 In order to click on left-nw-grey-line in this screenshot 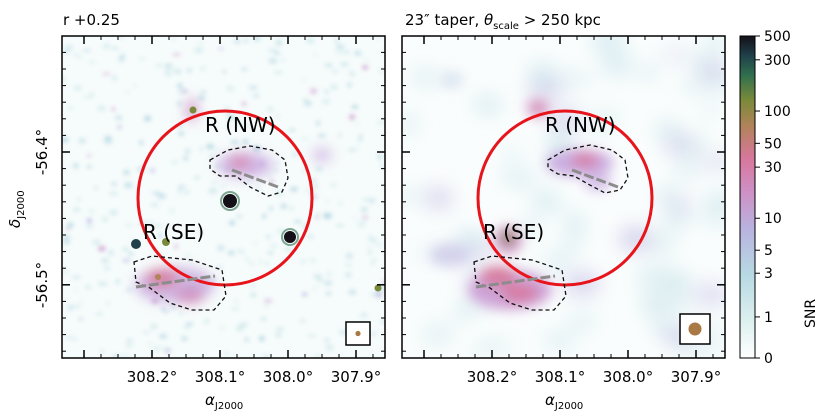, I will do `click(255, 178)`.